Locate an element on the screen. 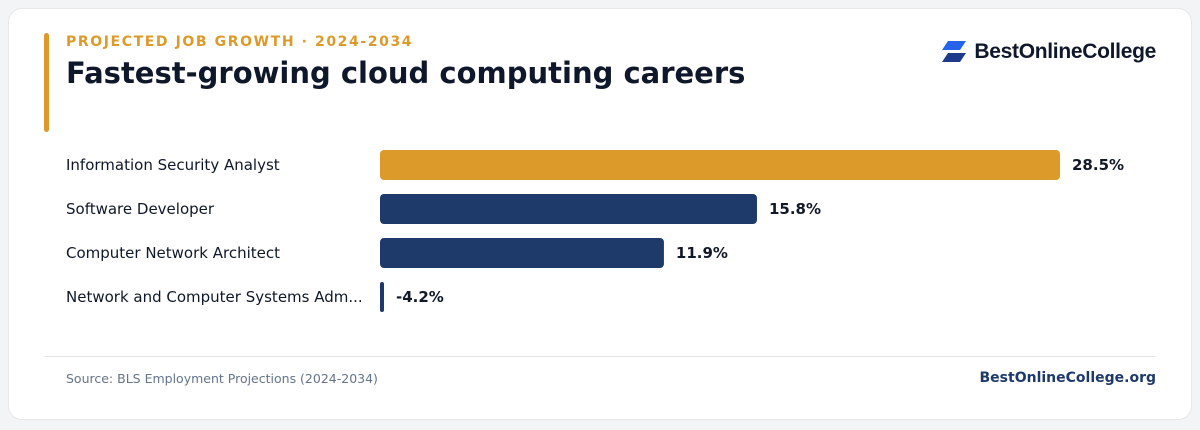 The height and width of the screenshot is (430, 1200). brand-name: BestOnlineCollege is located at coordinates (1065, 51).